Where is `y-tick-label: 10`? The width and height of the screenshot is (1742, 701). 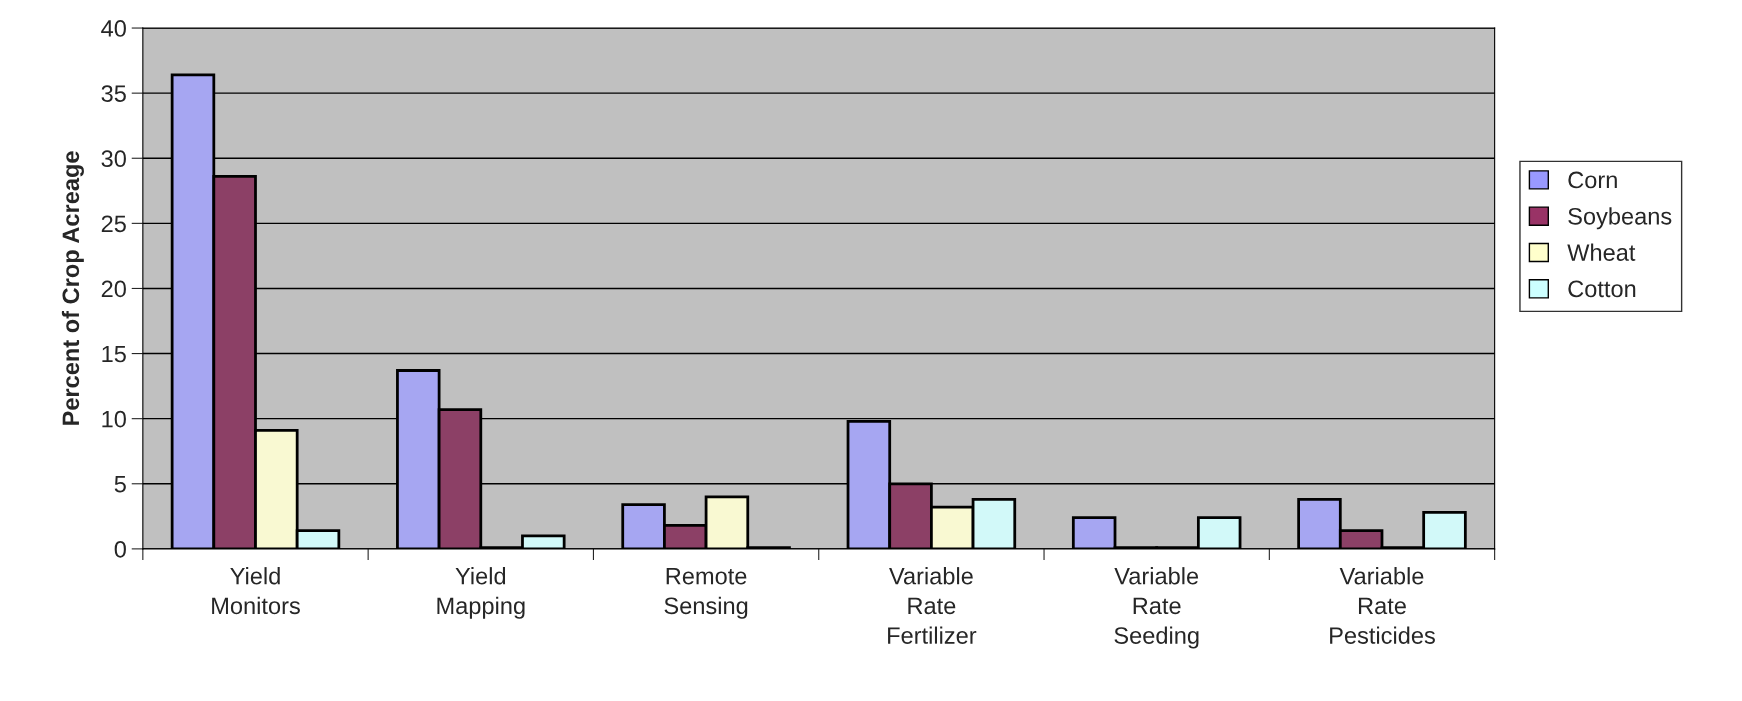 y-tick-label: 10 is located at coordinates (114, 419).